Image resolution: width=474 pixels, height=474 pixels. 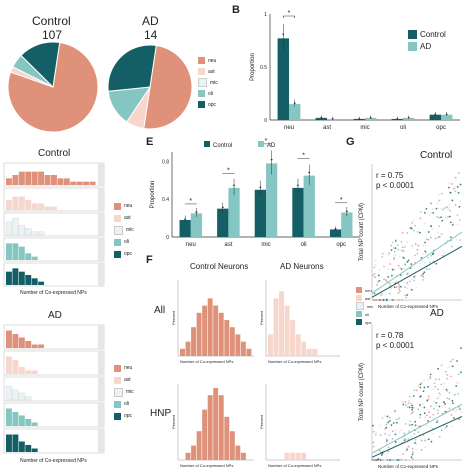 What do you see at coordinates (130, 230) in the screenshot?
I see `legend-label-mic: mic` at bounding box center [130, 230].